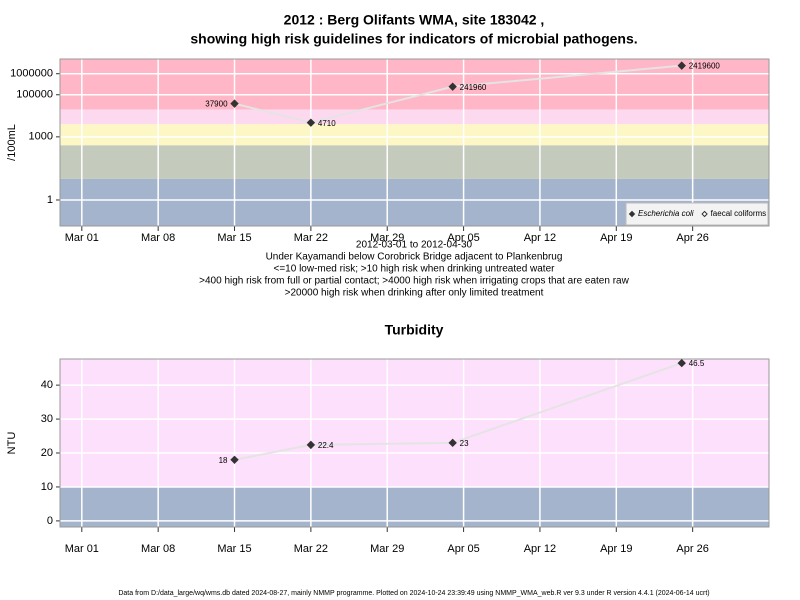 This screenshot has height=600, width=800. What do you see at coordinates (327, 123) in the screenshot?
I see `data-label: 4710` at bounding box center [327, 123].